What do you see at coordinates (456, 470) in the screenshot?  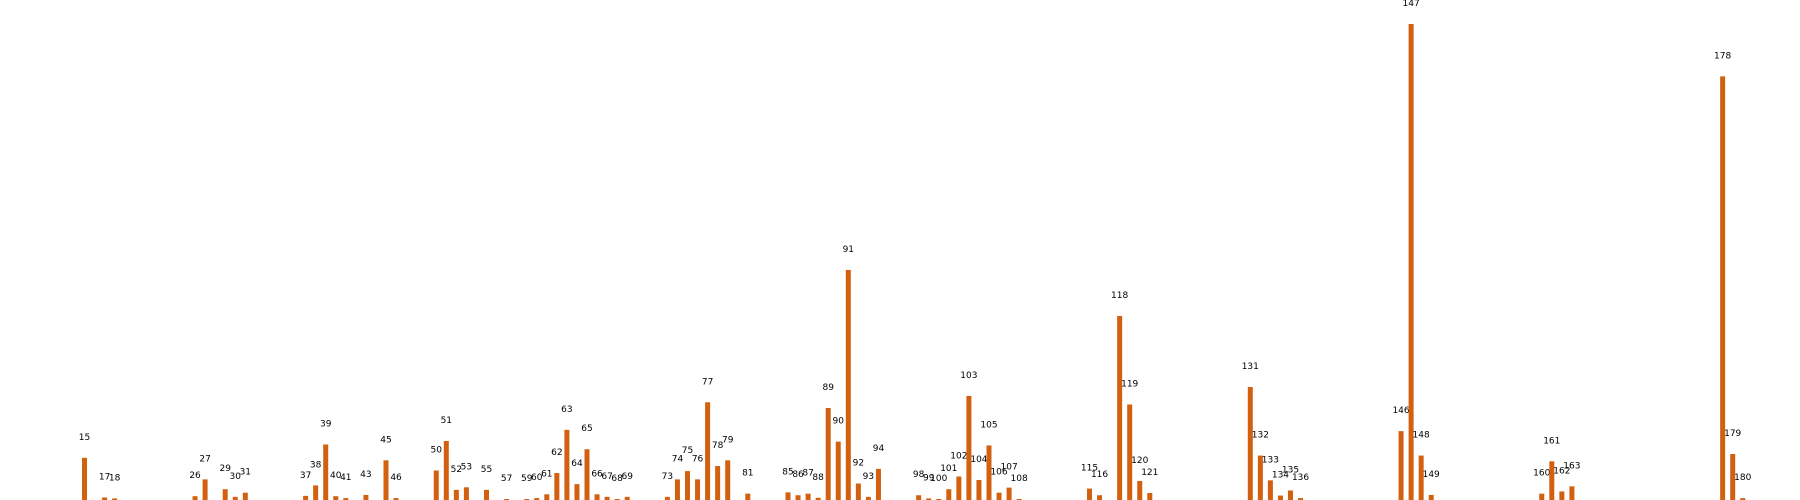 I see `bar-label-52: 52` at bounding box center [456, 470].